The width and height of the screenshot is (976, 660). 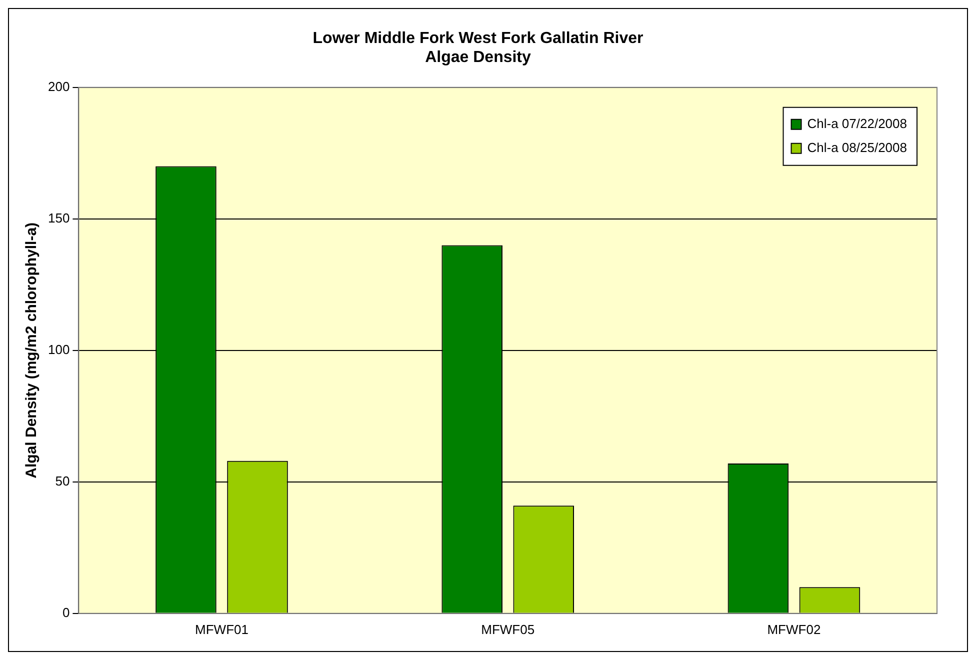 I want to click on legend-label: Chl-a 08/25/2008, so click(x=857, y=147).